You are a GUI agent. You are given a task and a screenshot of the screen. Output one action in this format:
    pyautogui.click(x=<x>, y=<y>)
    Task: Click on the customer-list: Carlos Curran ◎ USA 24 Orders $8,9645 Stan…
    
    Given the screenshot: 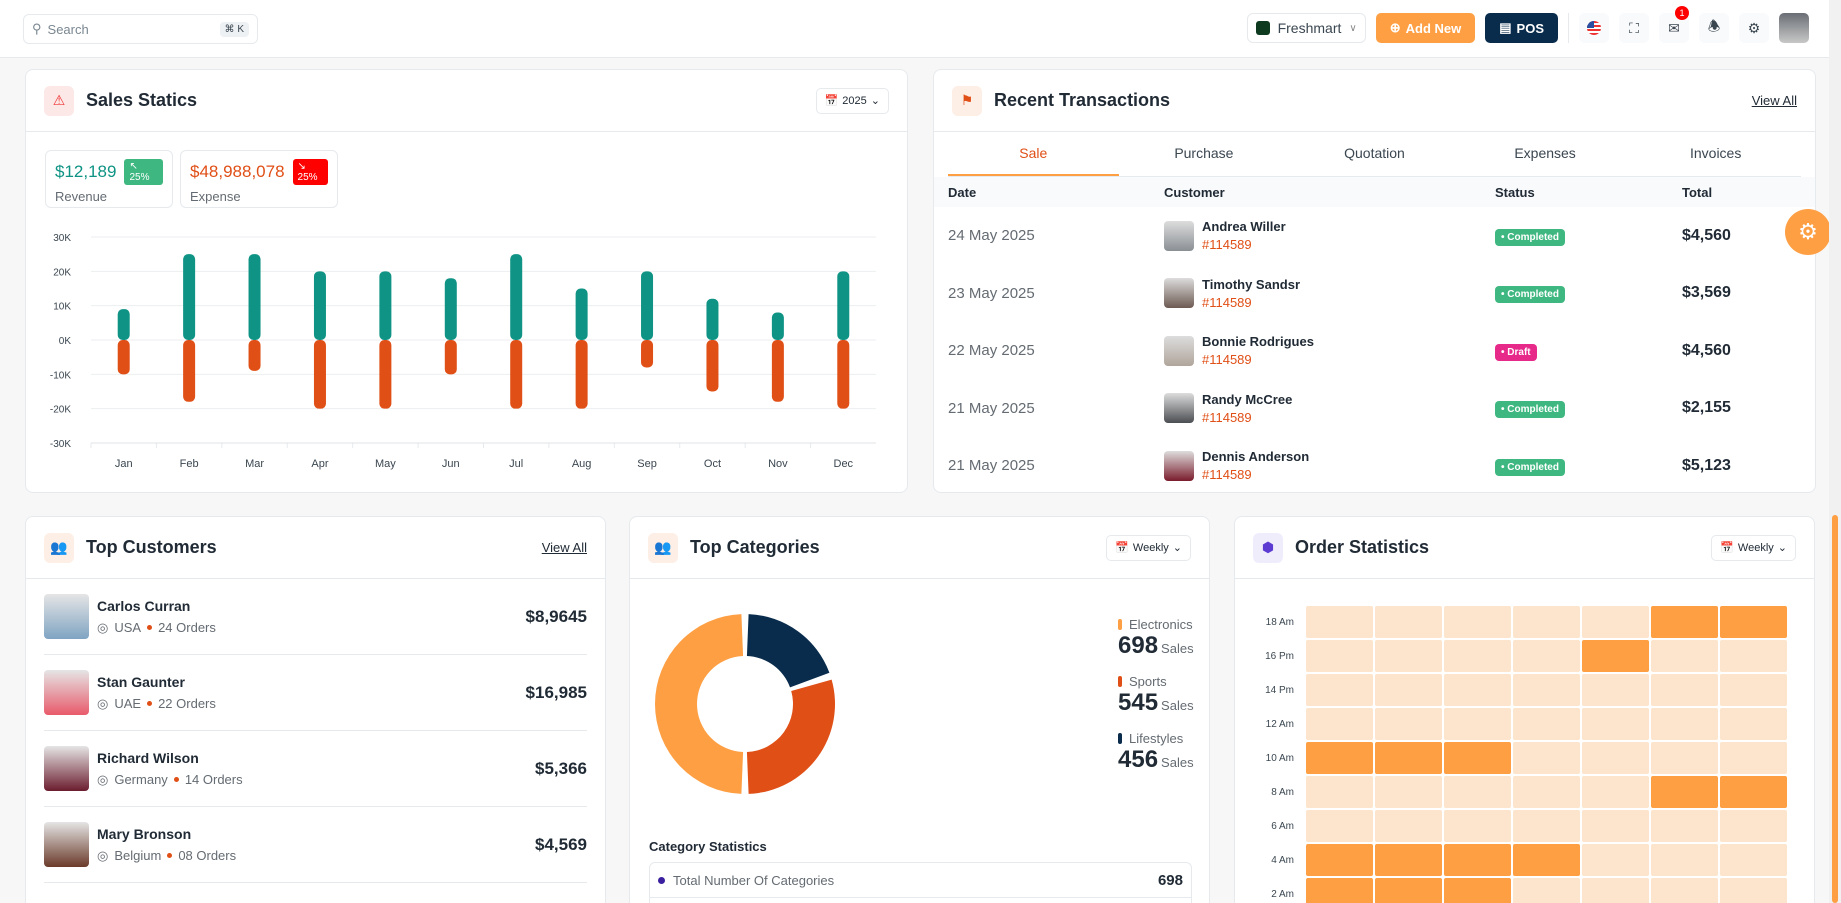 What is the action you would take?
    pyautogui.click(x=315, y=731)
    